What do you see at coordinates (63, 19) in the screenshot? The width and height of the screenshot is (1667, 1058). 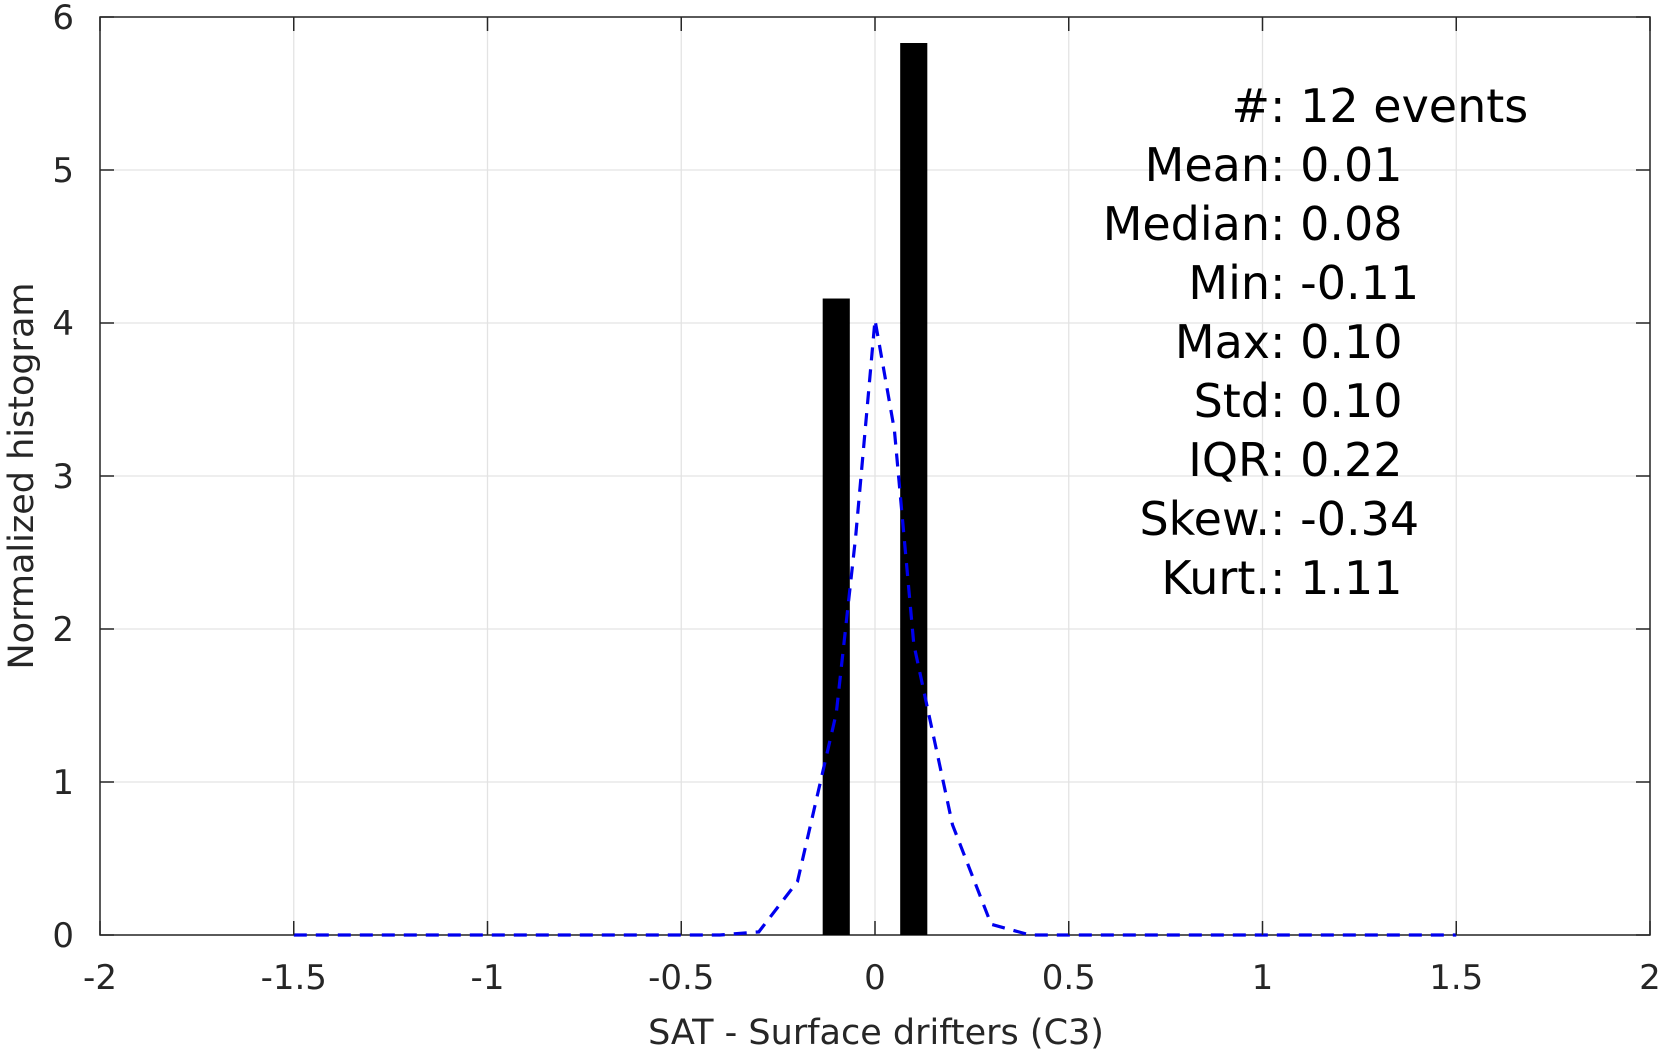 I see `y-tick-label: 6` at bounding box center [63, 19].